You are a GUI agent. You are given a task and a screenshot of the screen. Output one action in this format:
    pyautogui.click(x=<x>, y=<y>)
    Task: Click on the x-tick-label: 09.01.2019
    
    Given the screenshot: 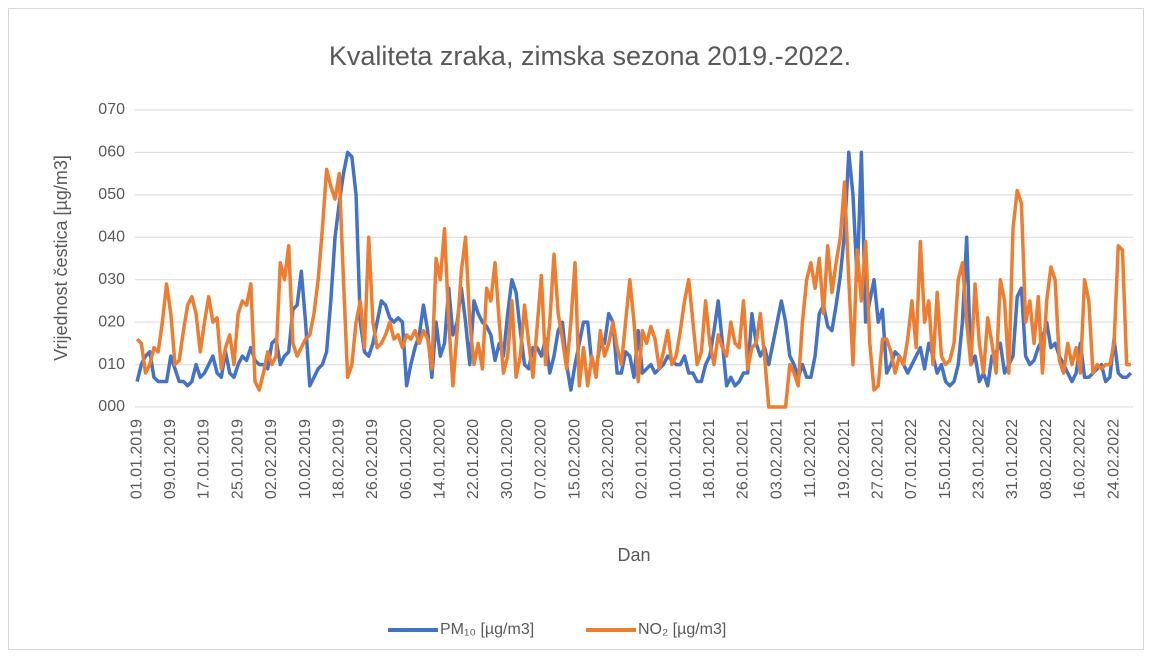 What is the action you would take?
    pyautogui.click(x=170, y=459)
    